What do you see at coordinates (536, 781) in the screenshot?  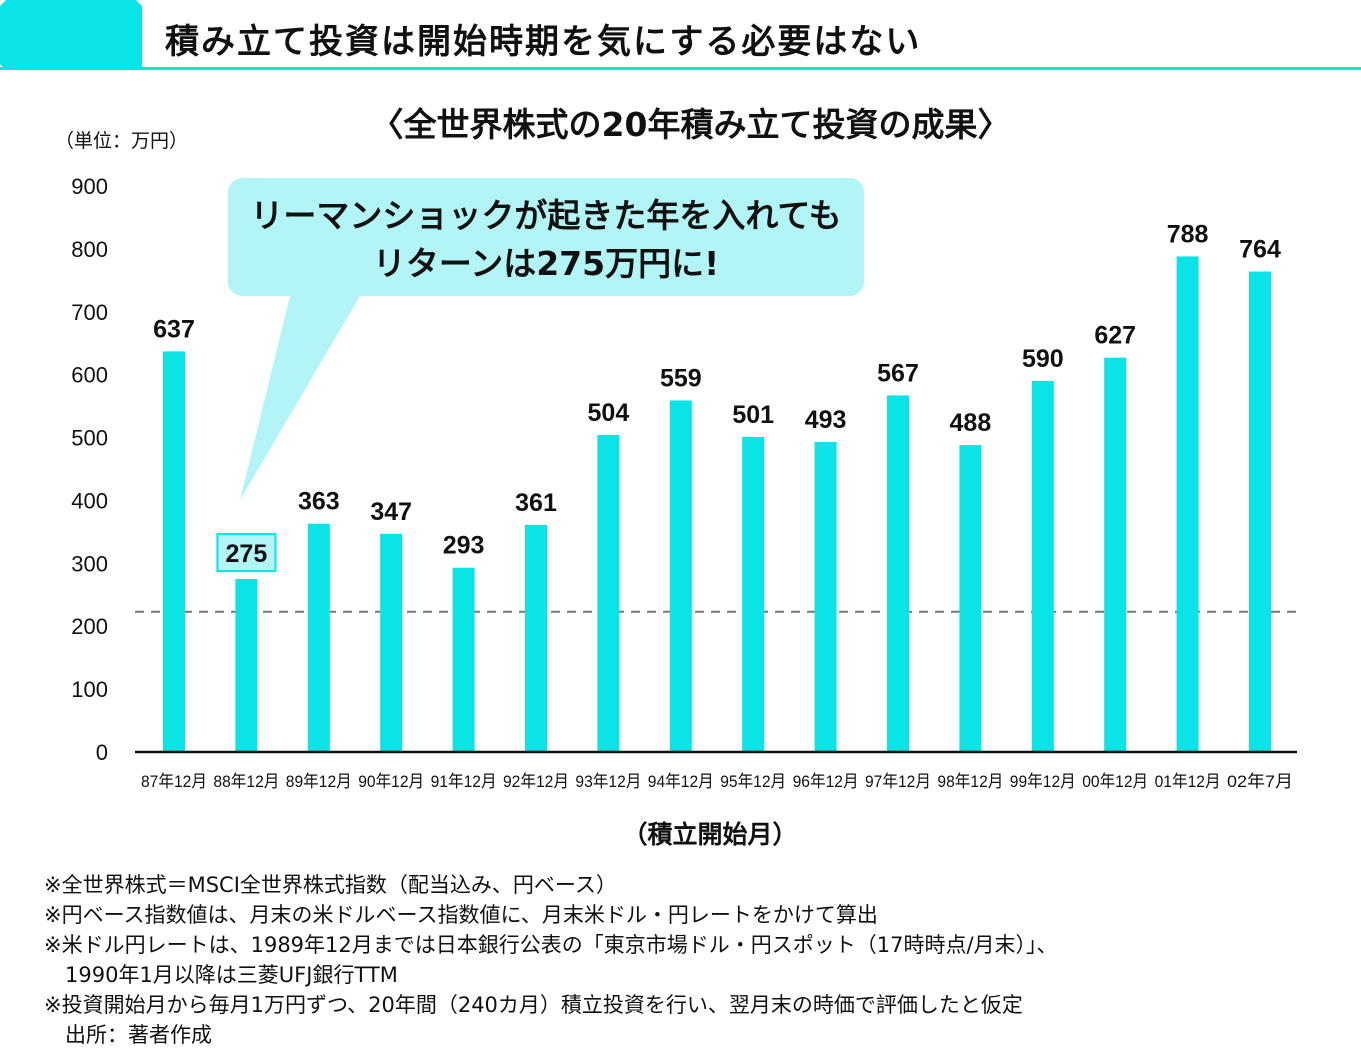 I see `x-tick-label: 92年12月` at bounding box center [536, 781].